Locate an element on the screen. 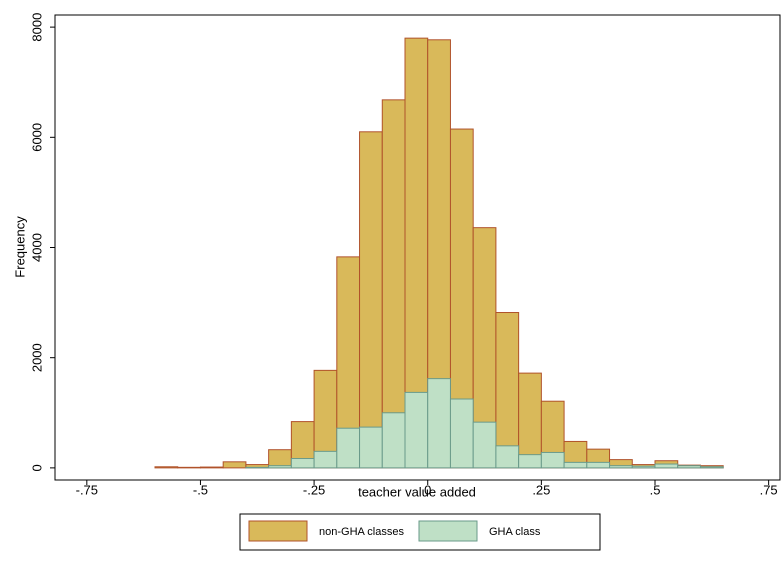 This screenshot has width=783, height=571. x-tick-label: -.75 is located at coordinates (87, 489).